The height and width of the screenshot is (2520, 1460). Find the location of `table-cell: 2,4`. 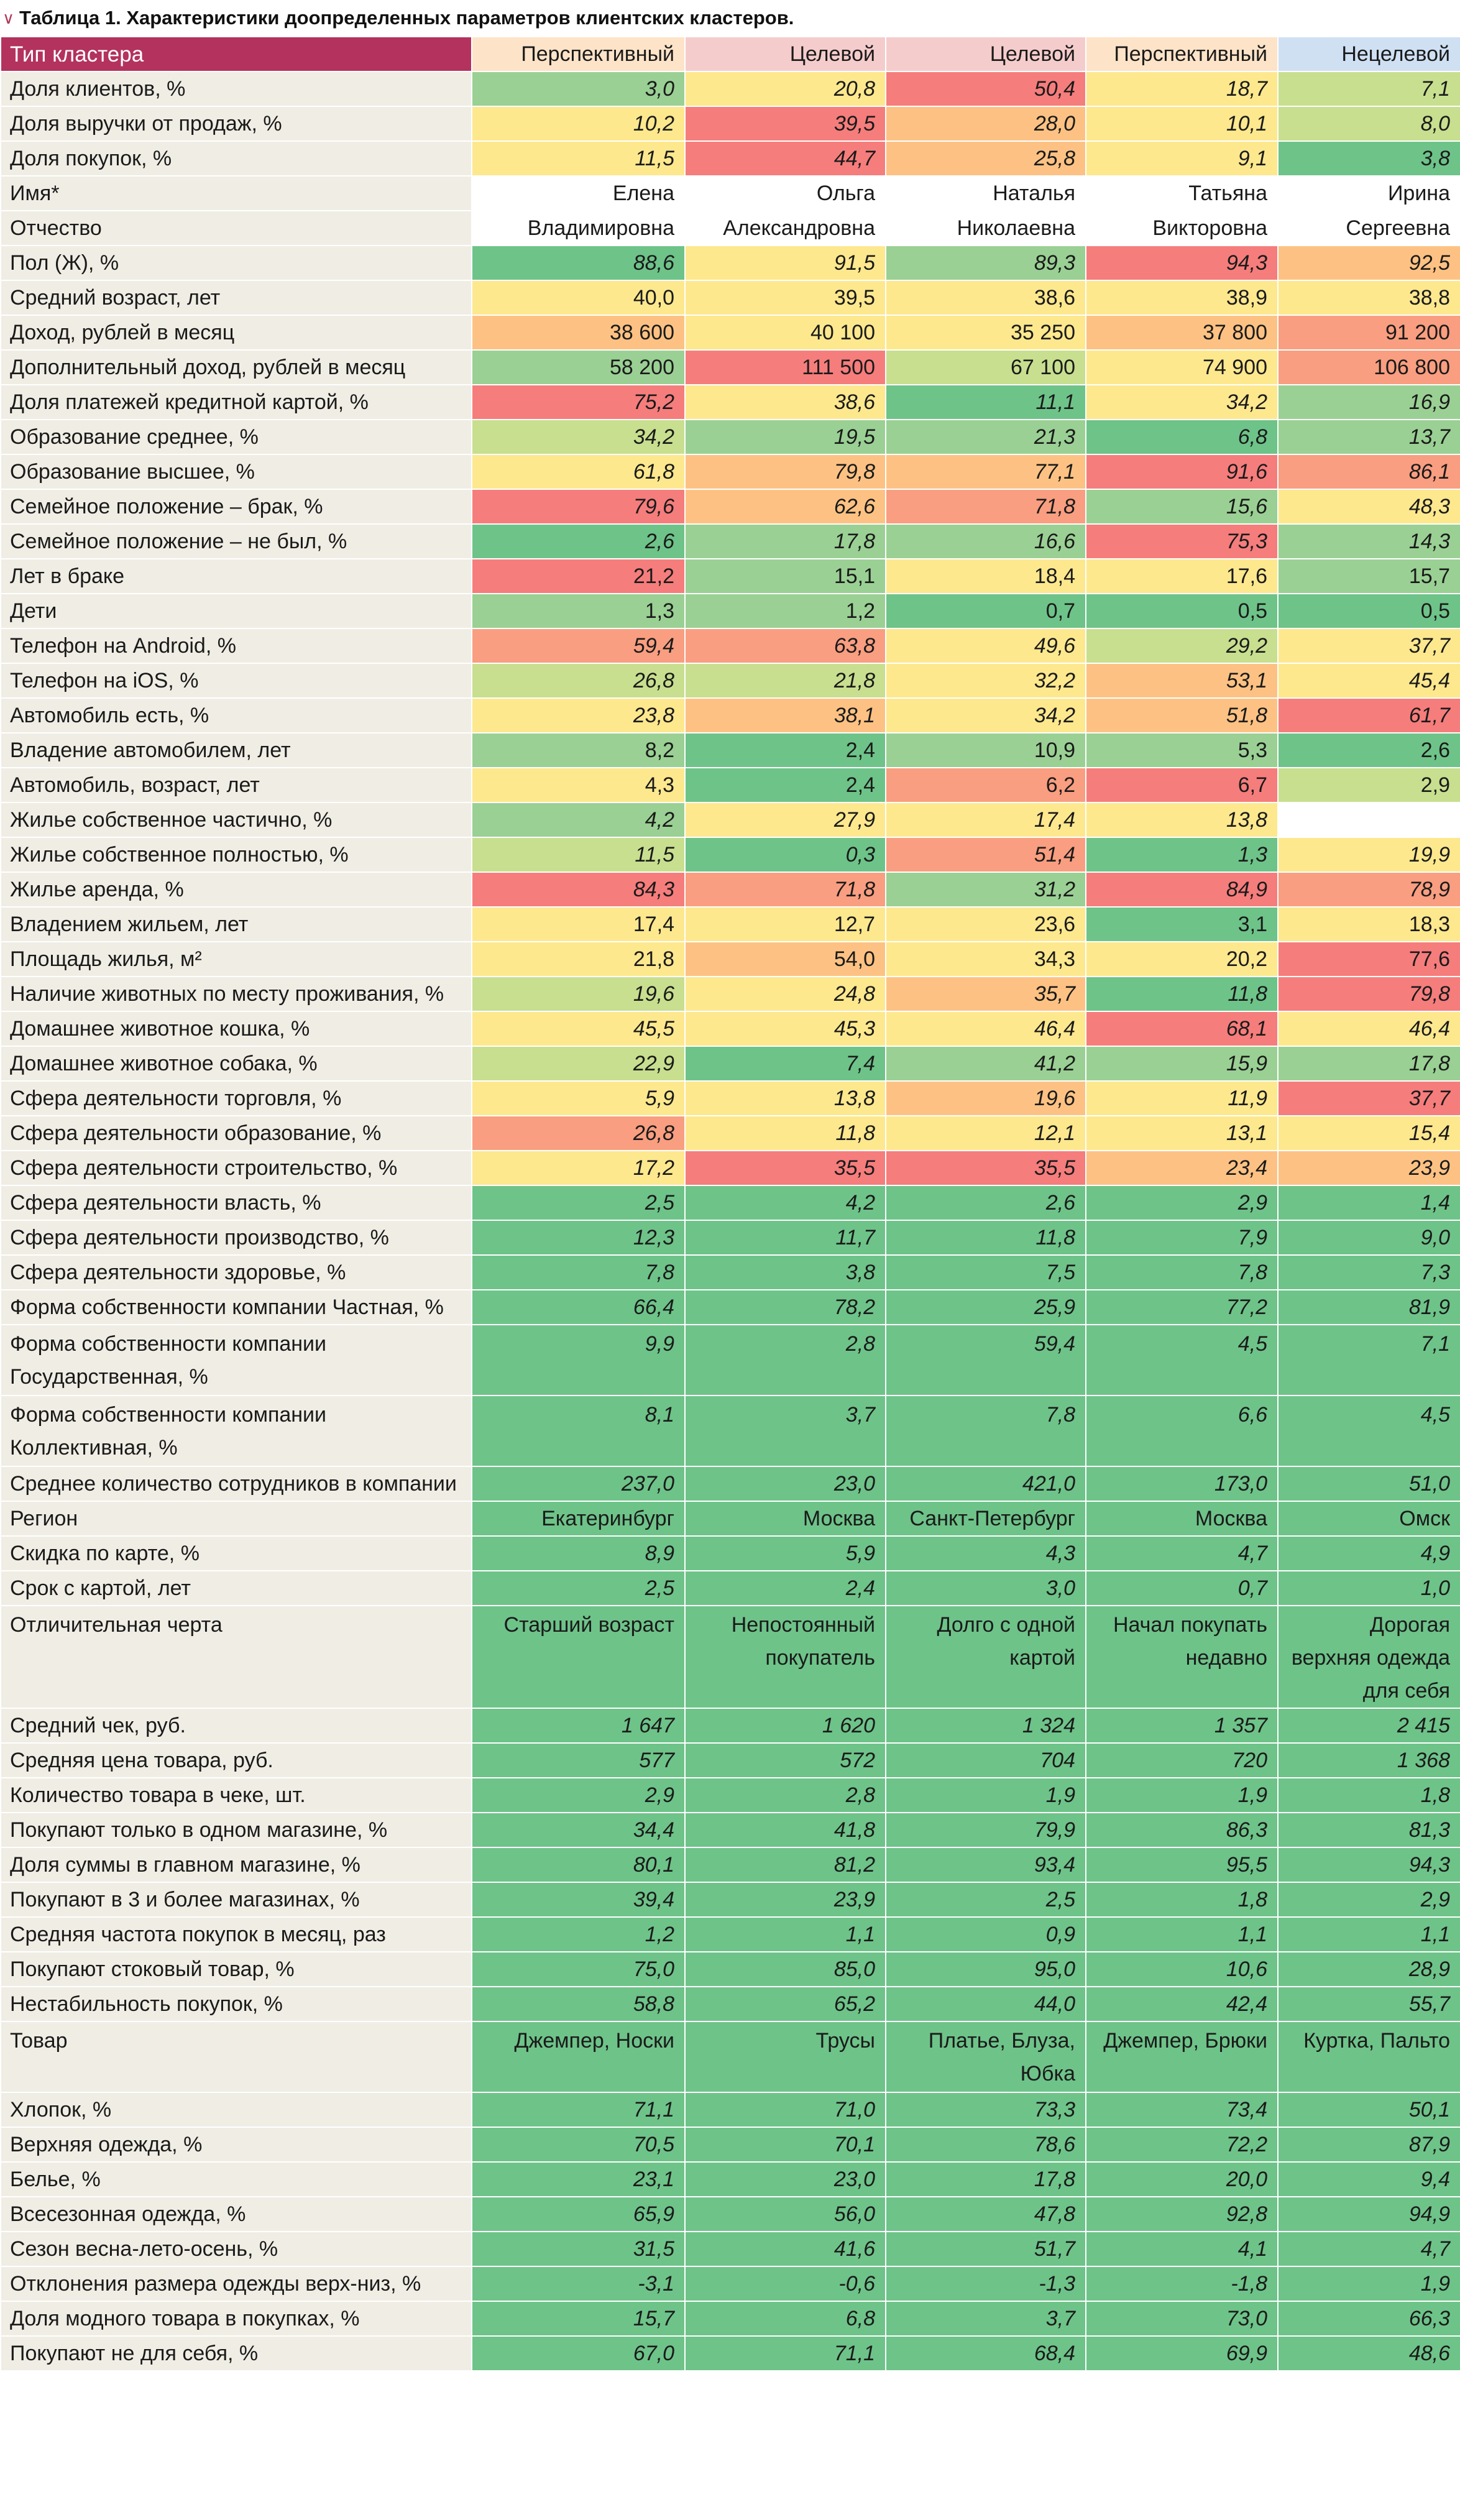

table-cell: 2,4 is located at coordinates (785, 750).